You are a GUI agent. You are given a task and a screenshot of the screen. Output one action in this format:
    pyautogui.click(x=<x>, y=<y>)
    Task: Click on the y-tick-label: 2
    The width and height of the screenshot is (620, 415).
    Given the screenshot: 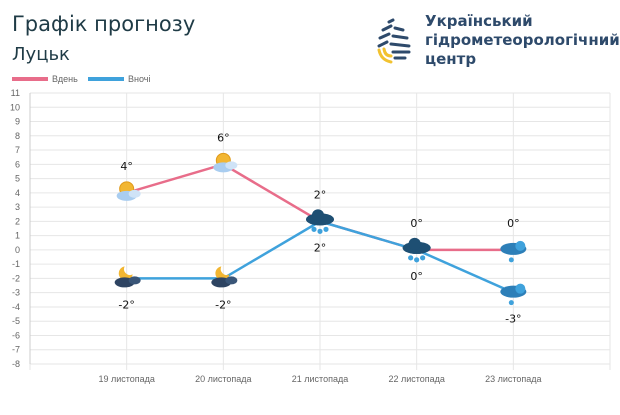 What is the action you would take?
    pyautogui.click(x=17, y=221)
    